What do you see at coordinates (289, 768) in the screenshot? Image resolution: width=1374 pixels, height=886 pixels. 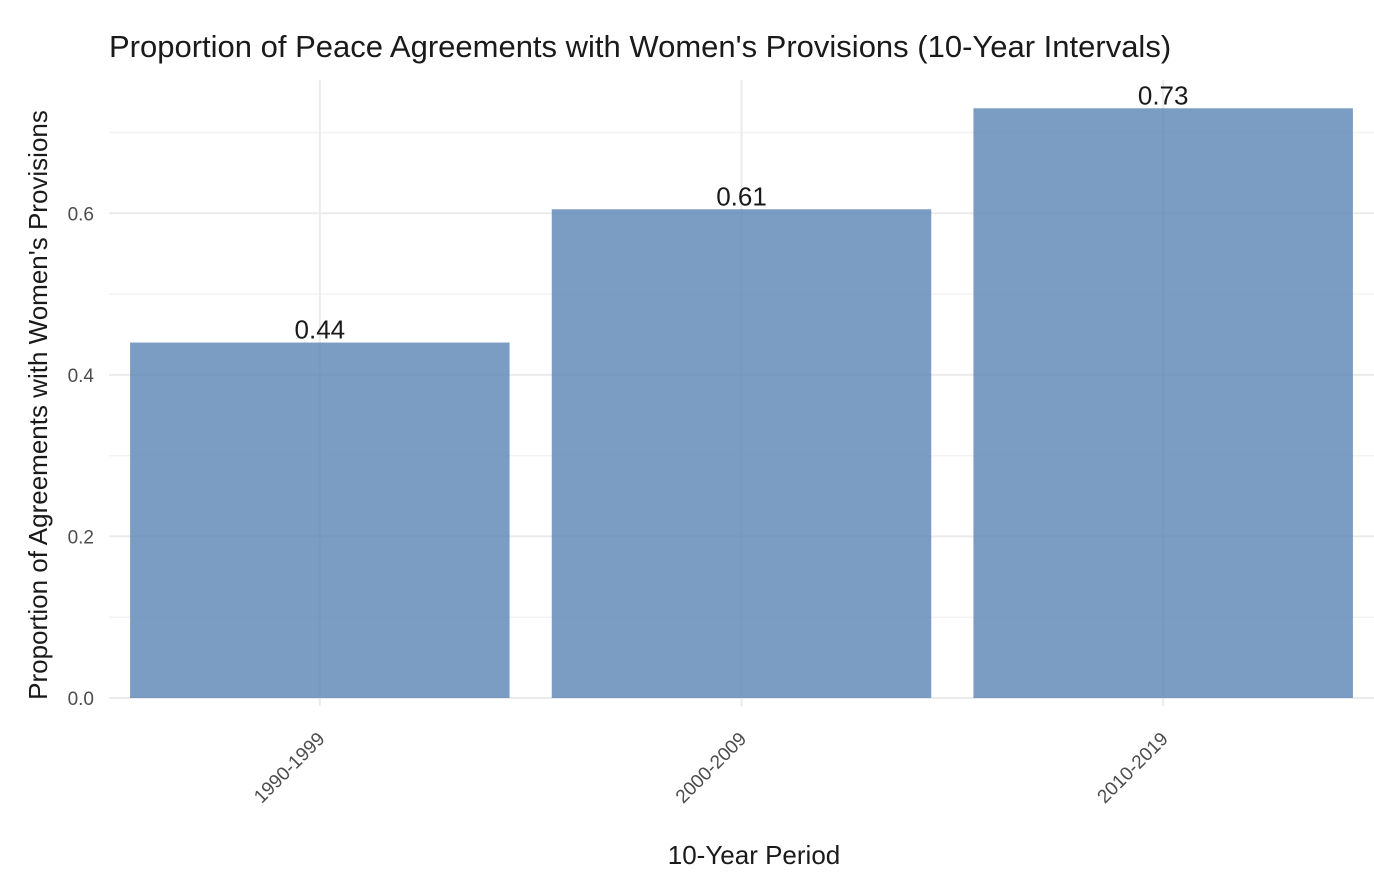 I see `x-tick-label: 1990-1999` at bounding box center [289, 768].